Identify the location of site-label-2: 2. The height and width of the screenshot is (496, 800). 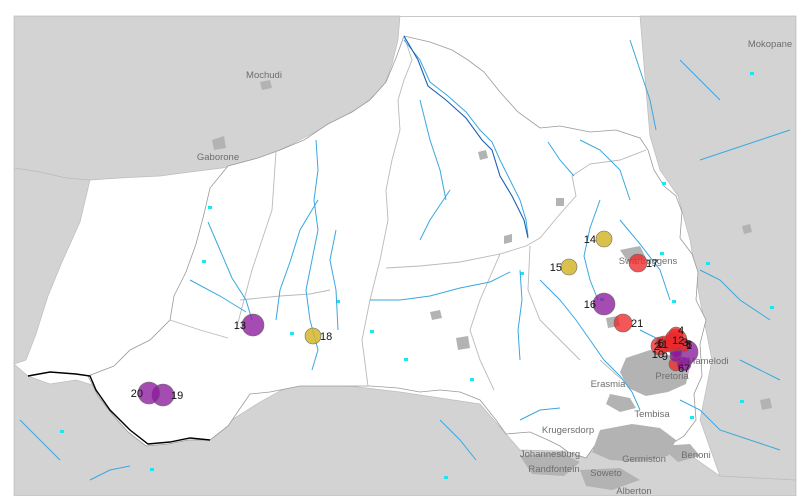
(657, 347).